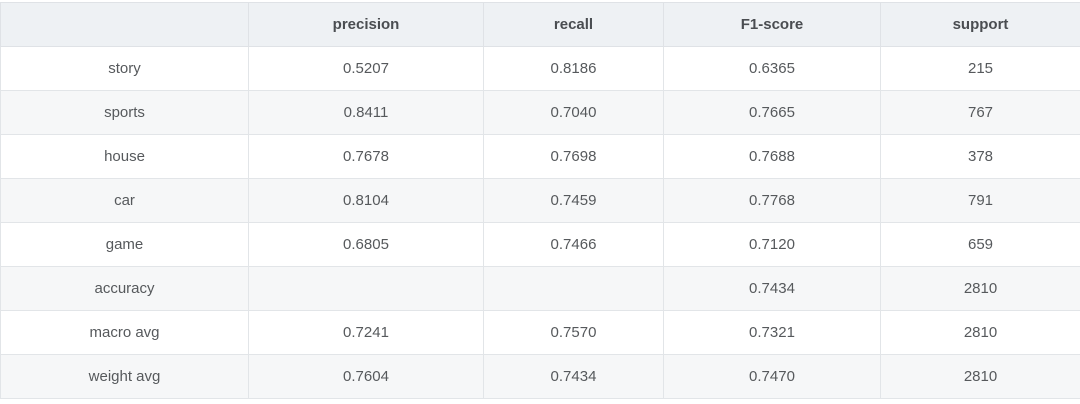  What do you see at coordinates (573, 112) in the screenshot?
I see `data-cell: 0.7040` at bounding box center [573, 112].